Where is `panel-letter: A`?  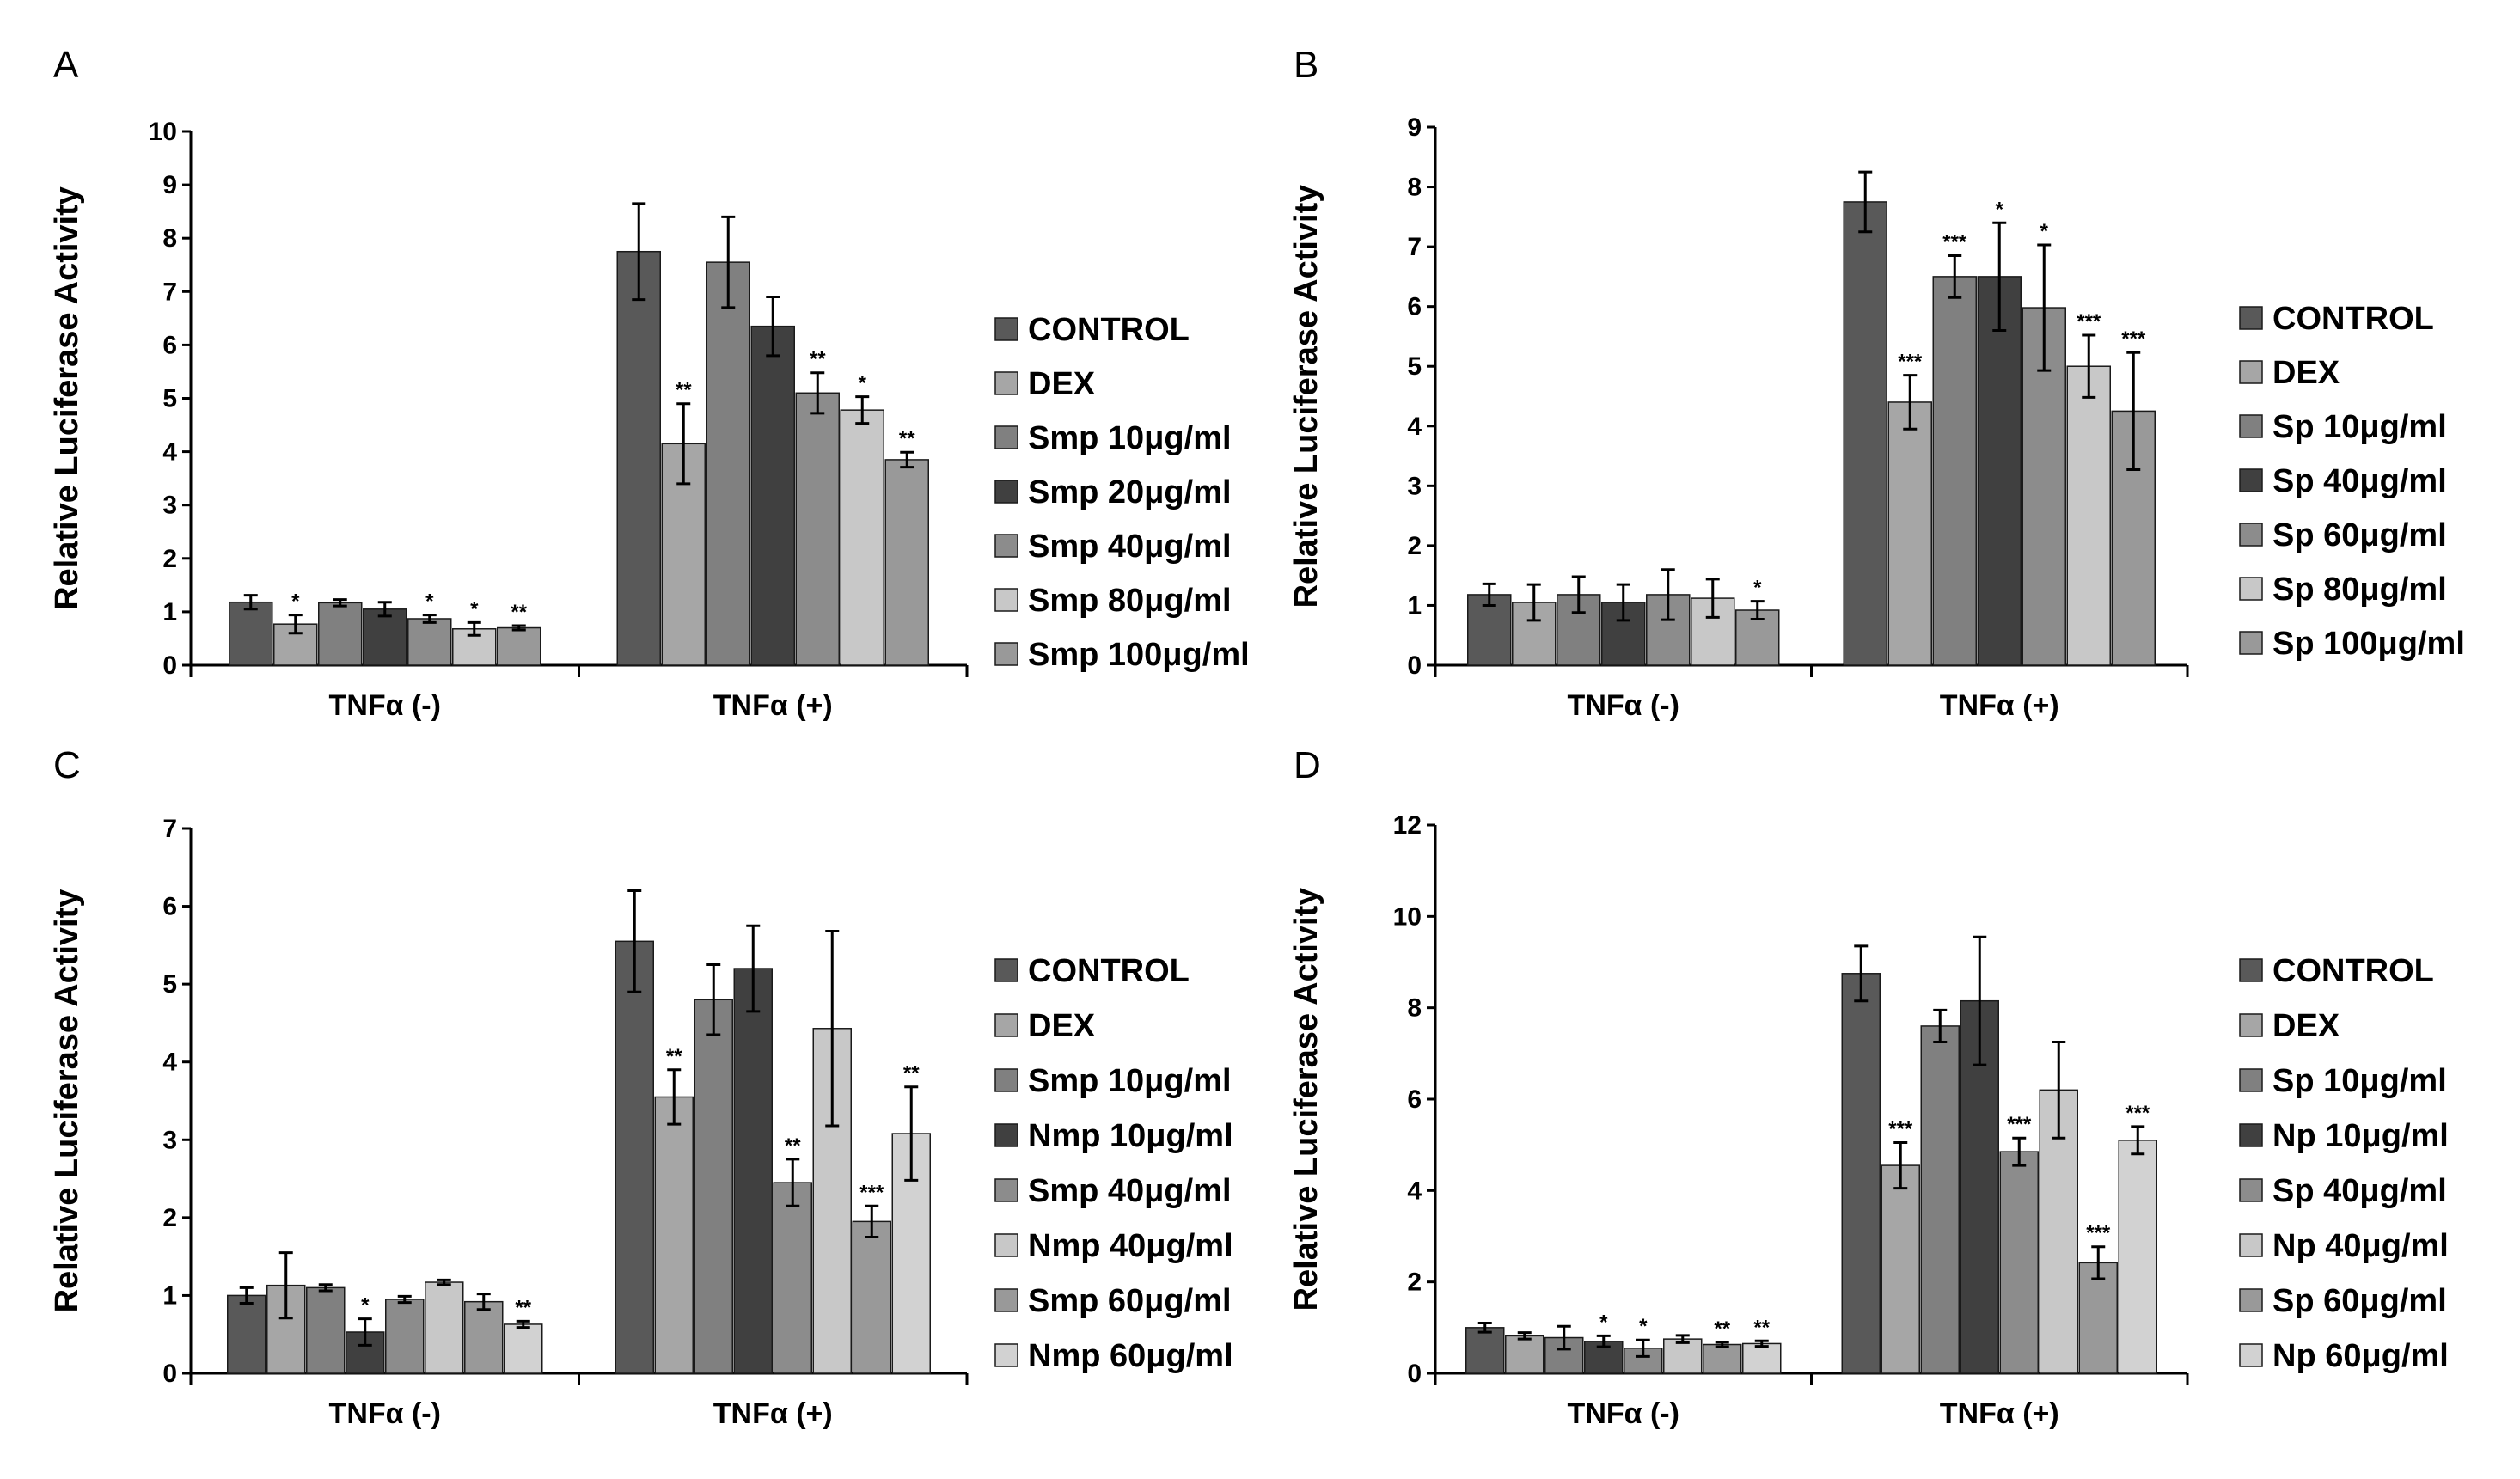
panel-letter: A is located at coordinates (66, 65).